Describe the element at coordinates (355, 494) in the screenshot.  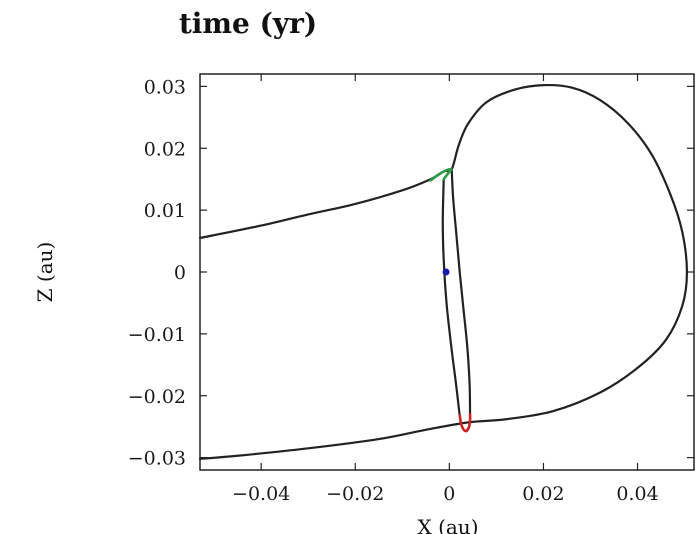
I see `x-tick-label: −0.02` at that location.